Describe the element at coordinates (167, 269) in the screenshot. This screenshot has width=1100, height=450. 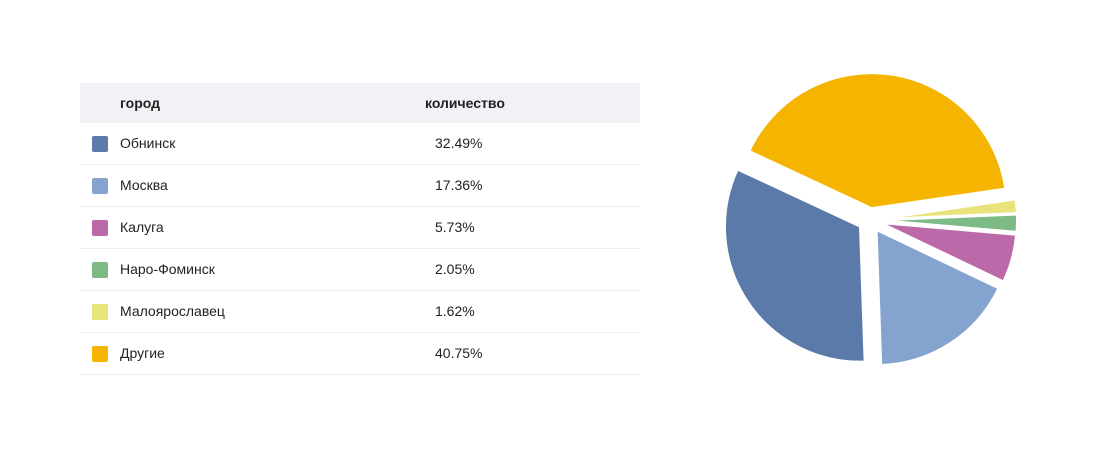
I see `city-name: Наро-Фоминск` at that location.